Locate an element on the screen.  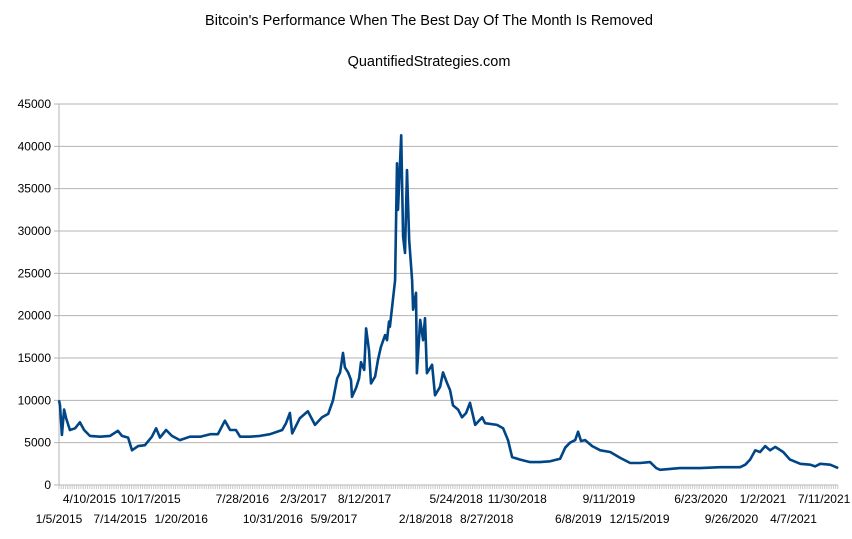
x-tick-label: 1/5/2015 is located at coordinates (59, 519).